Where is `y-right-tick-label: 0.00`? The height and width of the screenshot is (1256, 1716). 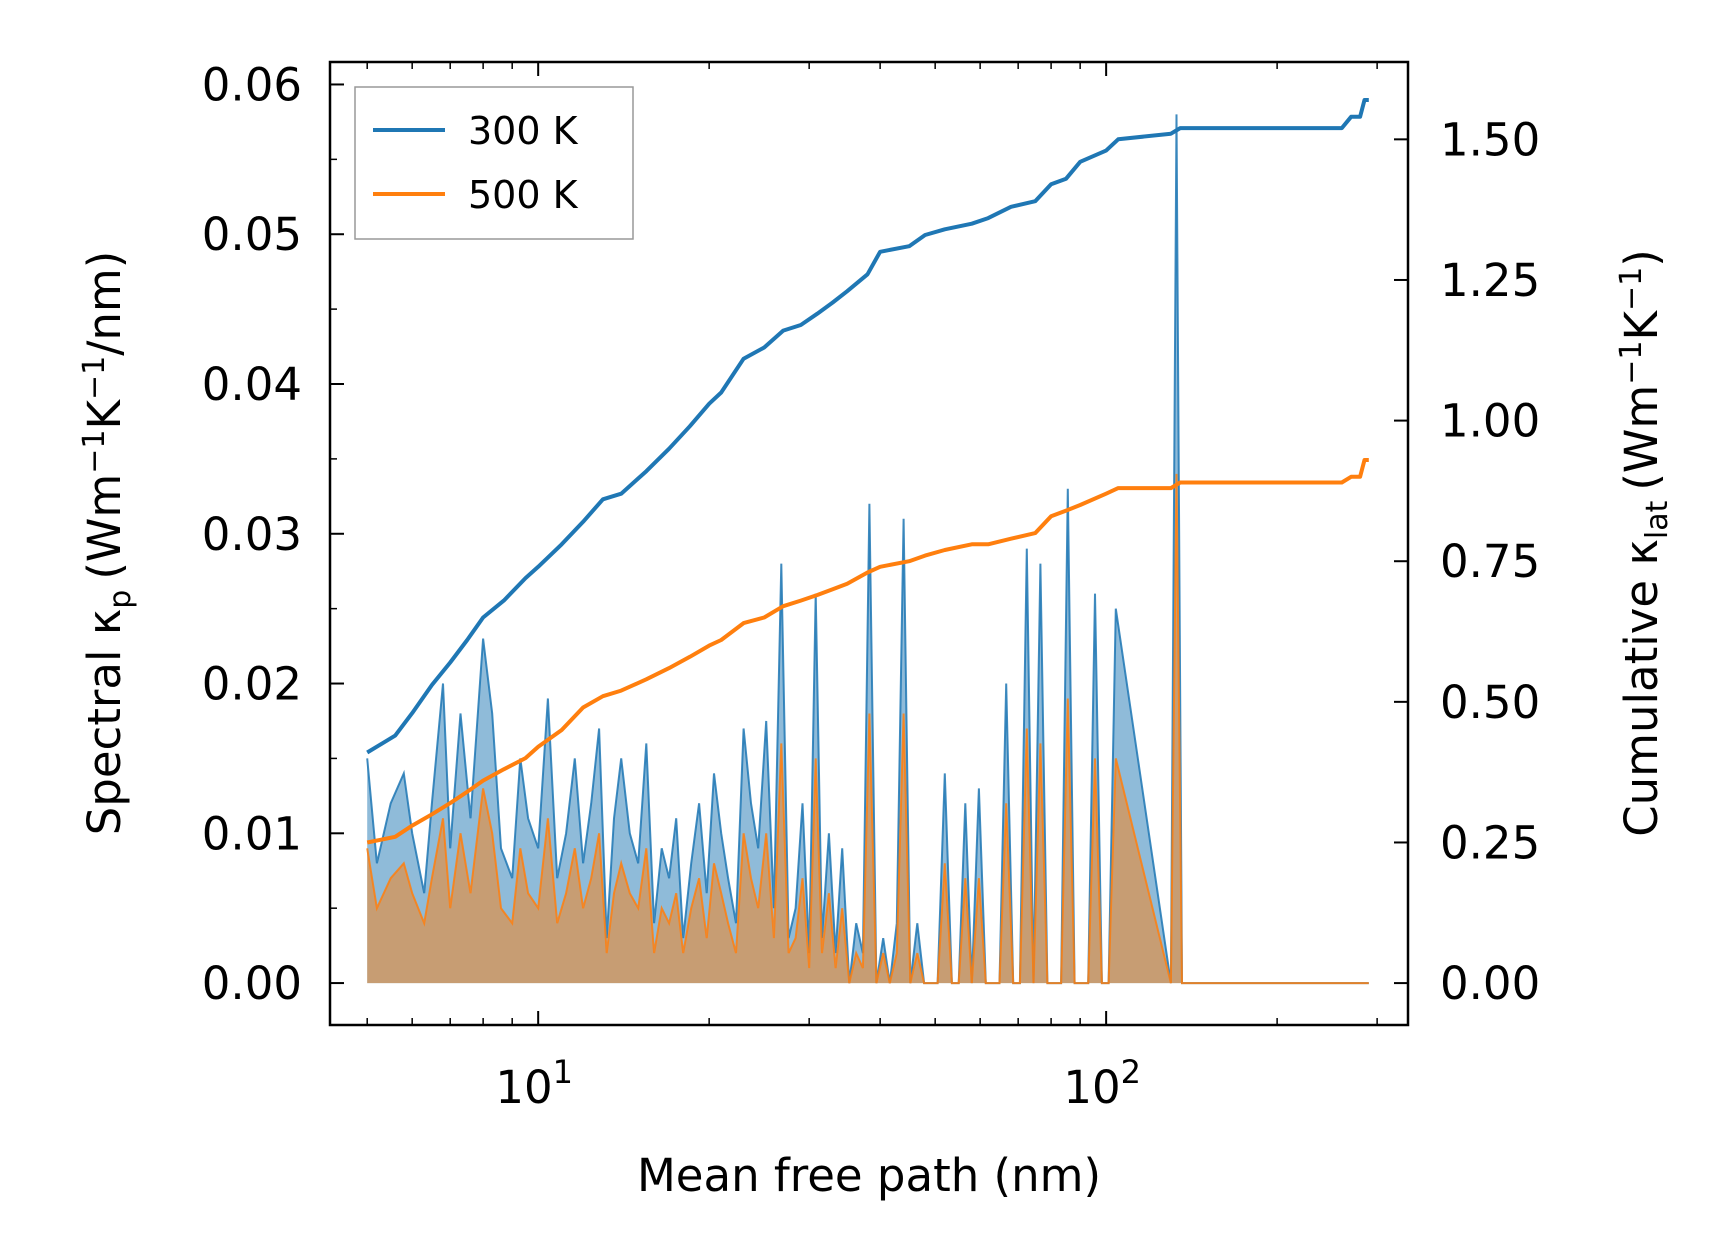
y-right-tick-label: 0.00 is located at coordinates (1490, 983).